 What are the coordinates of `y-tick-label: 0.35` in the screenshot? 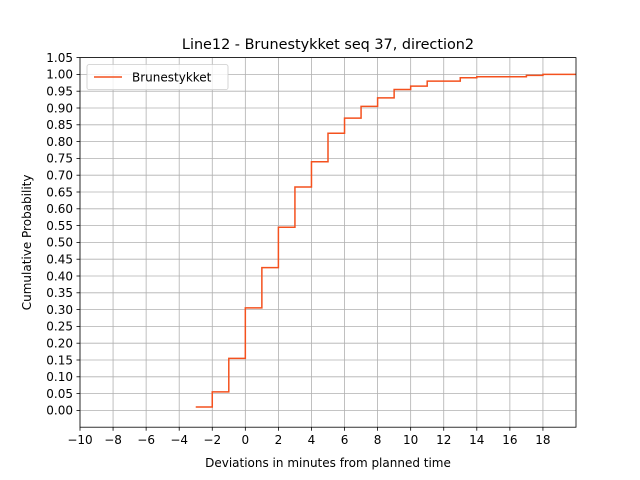 It's located at (59, 293).